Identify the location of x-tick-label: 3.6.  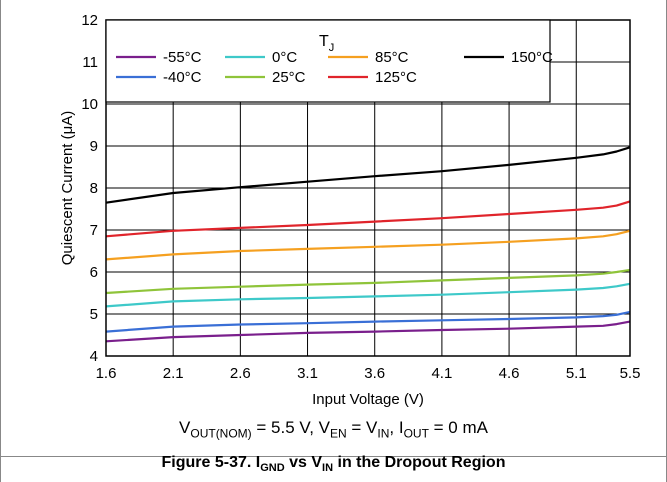
(374, 373).